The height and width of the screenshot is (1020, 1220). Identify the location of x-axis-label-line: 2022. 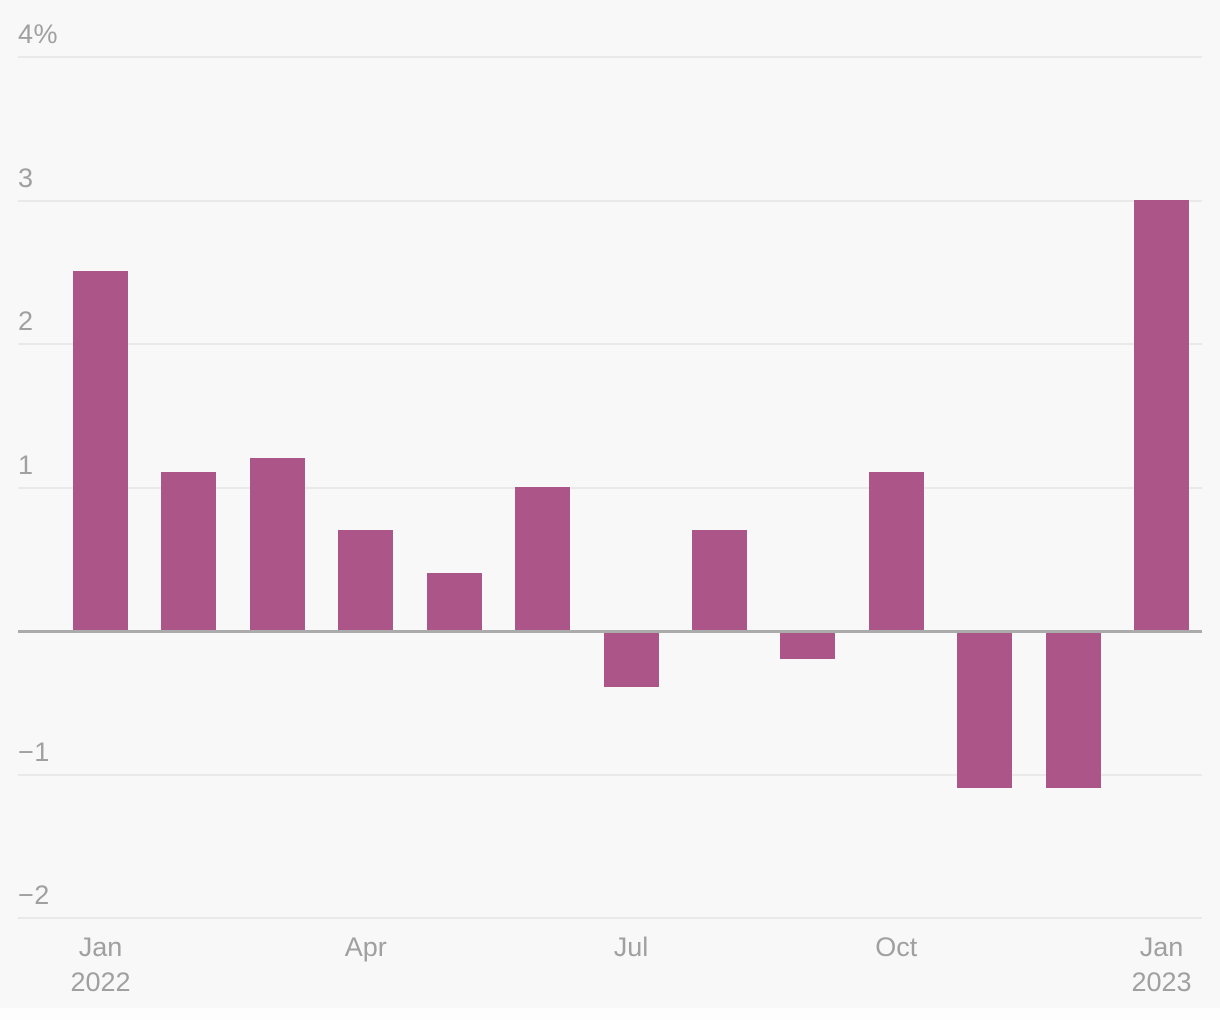
(100, 982).